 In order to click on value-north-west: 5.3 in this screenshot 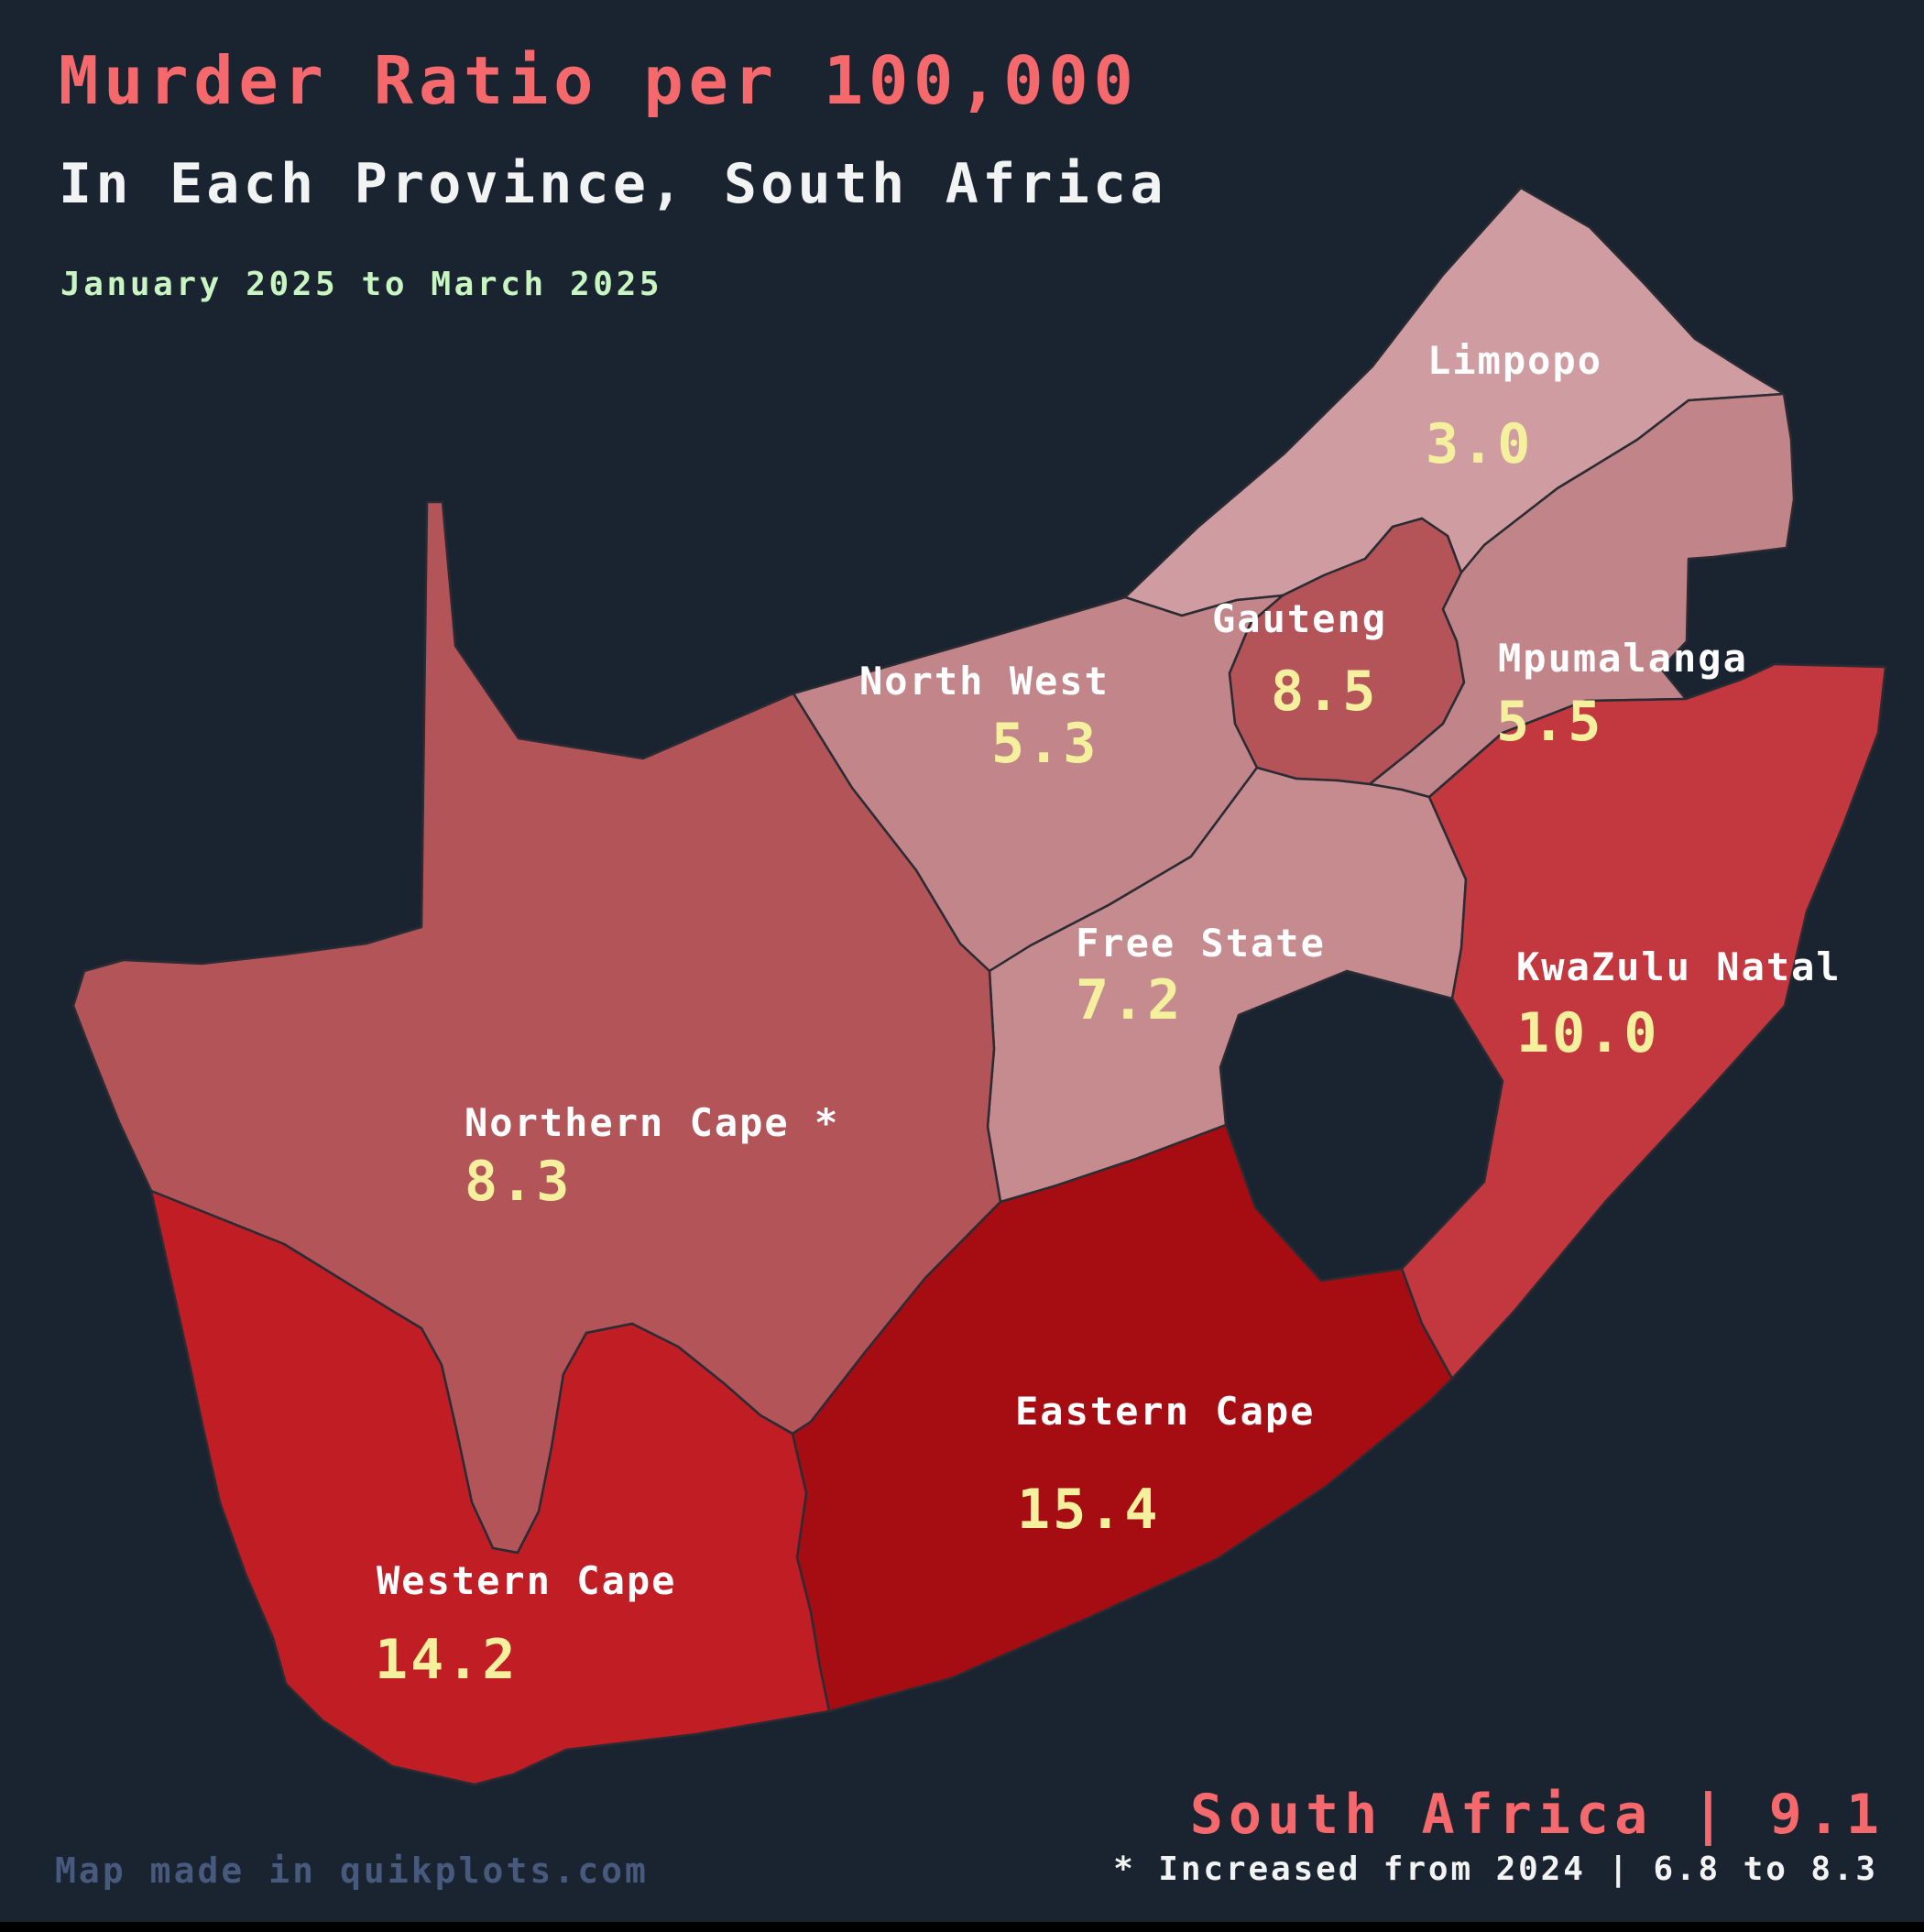, I will do `click(1045, 744)`.